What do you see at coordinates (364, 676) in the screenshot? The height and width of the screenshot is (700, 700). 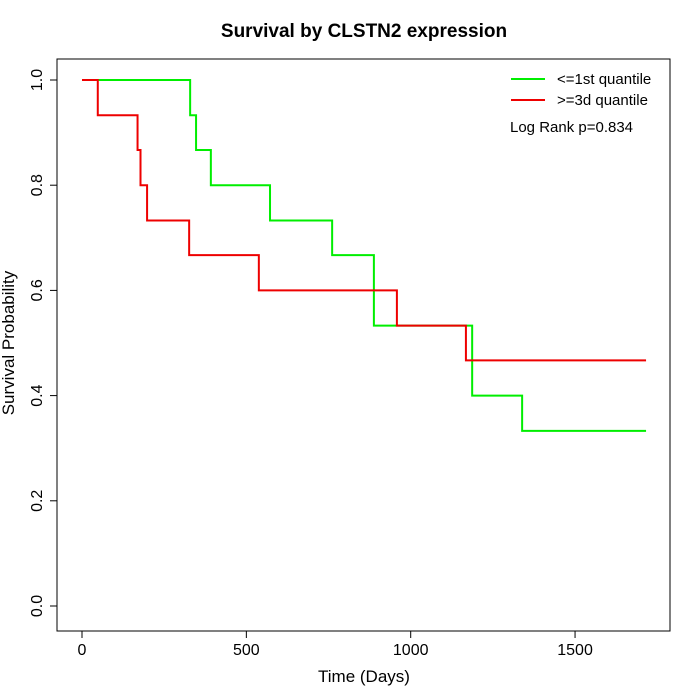 I see `x-axis-label: Time (Days)` at bounding box center [364, 676].